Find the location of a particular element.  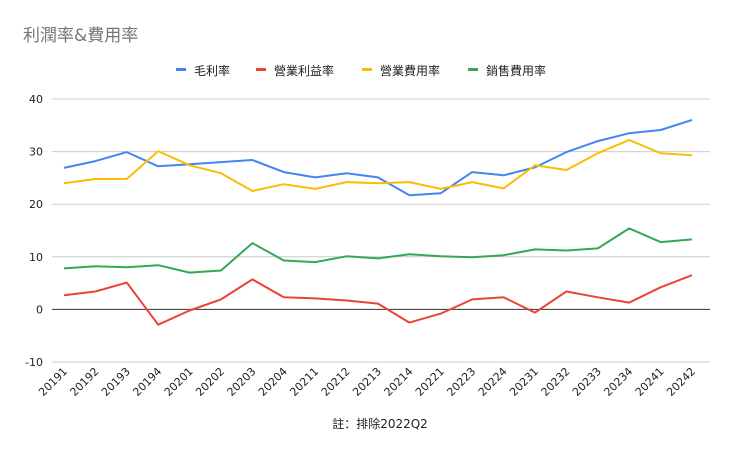

x-tick-label: 20191 is located at coordinates (53, 382).